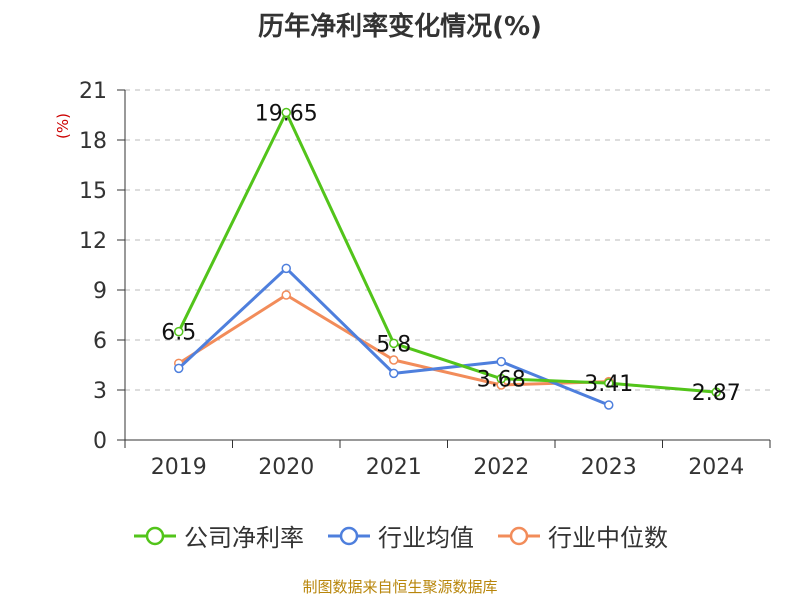 The width and height of the screenshot is (800, 600). Describe the element at coordinates (394, 467) in the screenshot. I see `x-tick-label: 2021` at that location.